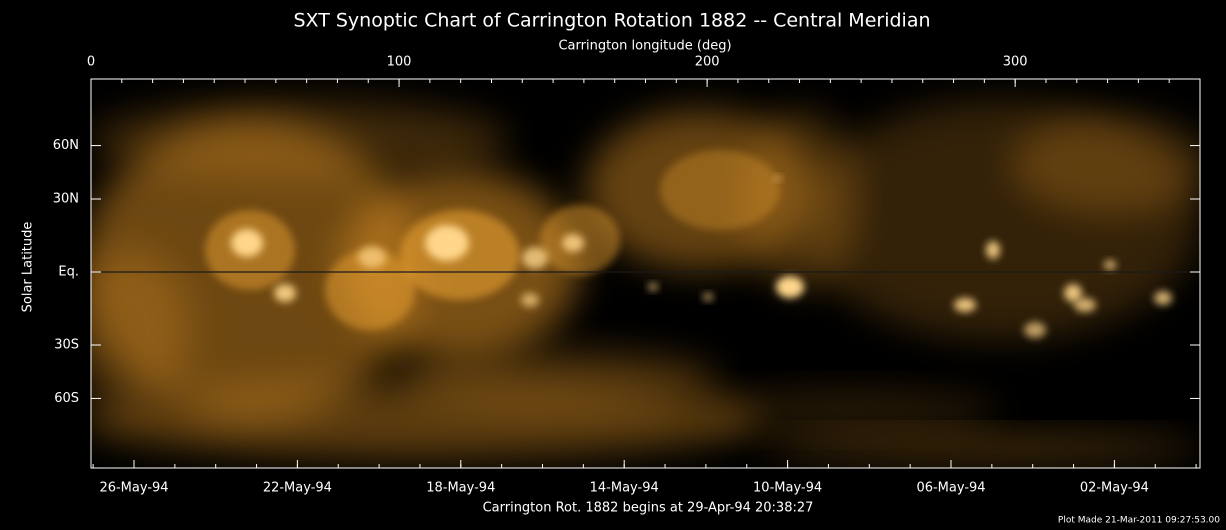 The height and width of the screenshot is (530, 1226). What do you see at coordinates (624, 488) in the screenshot?
I see `date-tick-label: 14-May-94` at bounding box center [624, 488].